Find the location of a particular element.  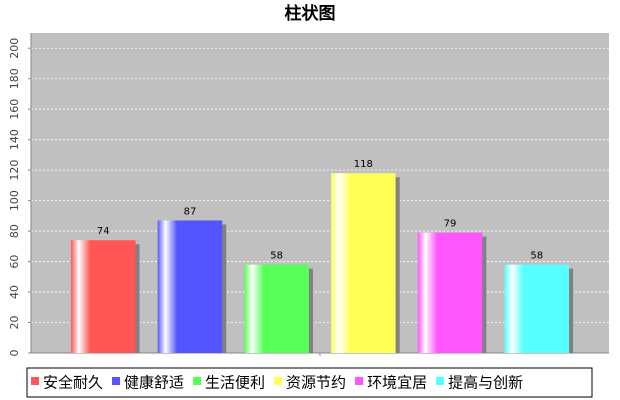

legend-label: 环境宜居 is located at coordinates (397, 383).